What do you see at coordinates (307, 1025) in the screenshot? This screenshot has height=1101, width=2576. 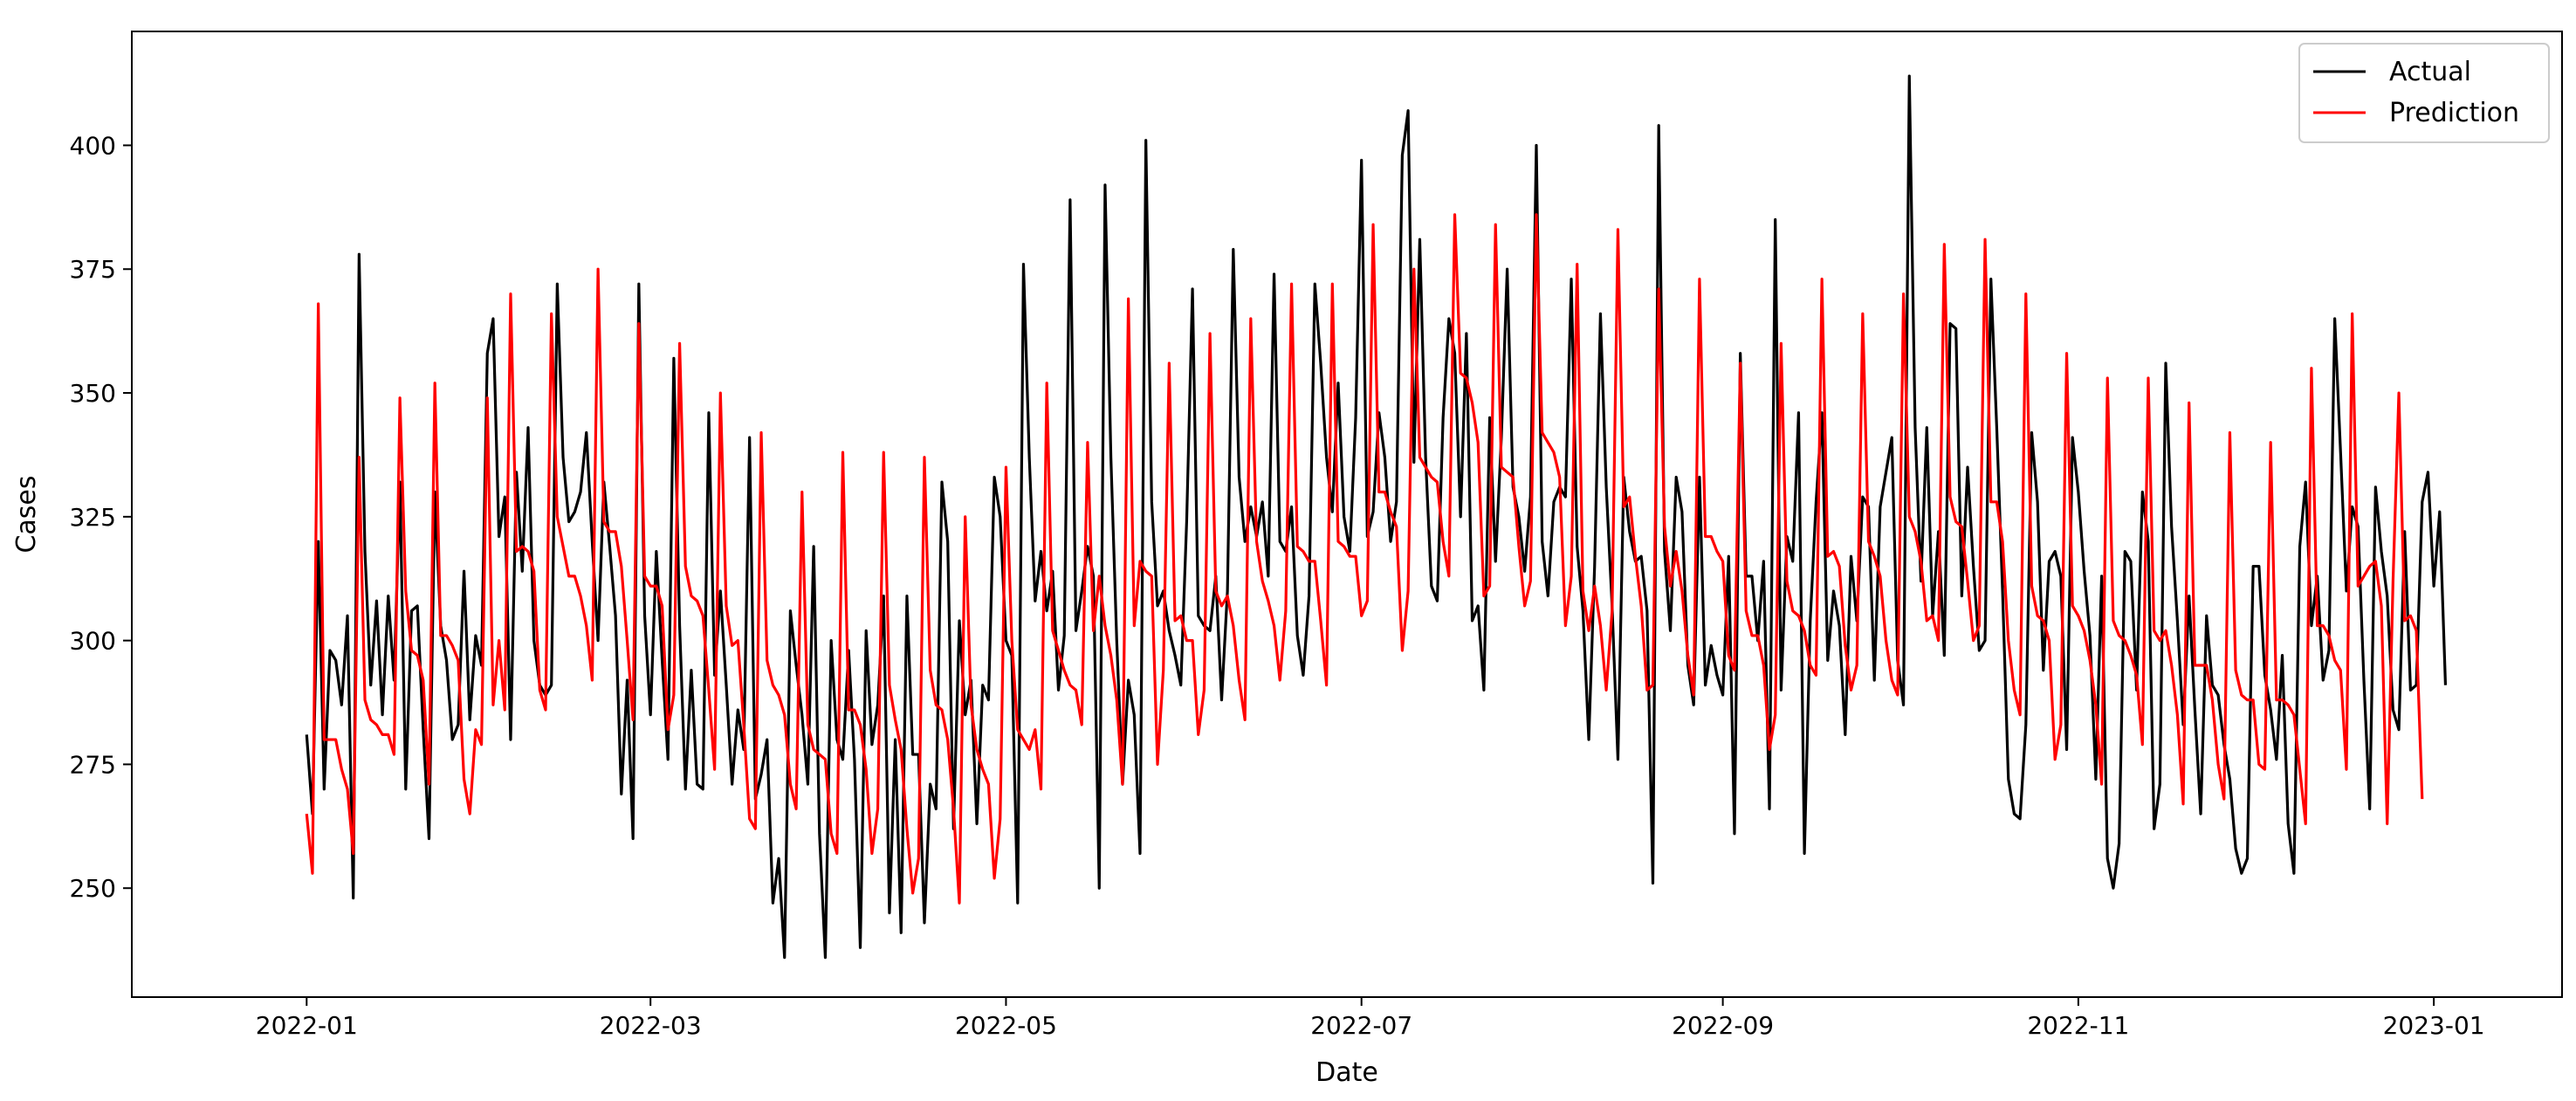 I see `x-tick-label: 2022-01` at bounding box center [307, 1025].